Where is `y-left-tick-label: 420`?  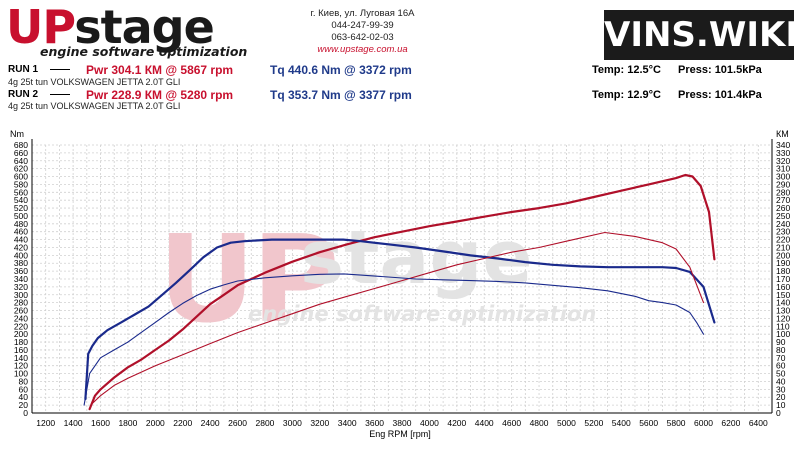 y-left-tick-label: 420 is located at coordinates (21, 247).